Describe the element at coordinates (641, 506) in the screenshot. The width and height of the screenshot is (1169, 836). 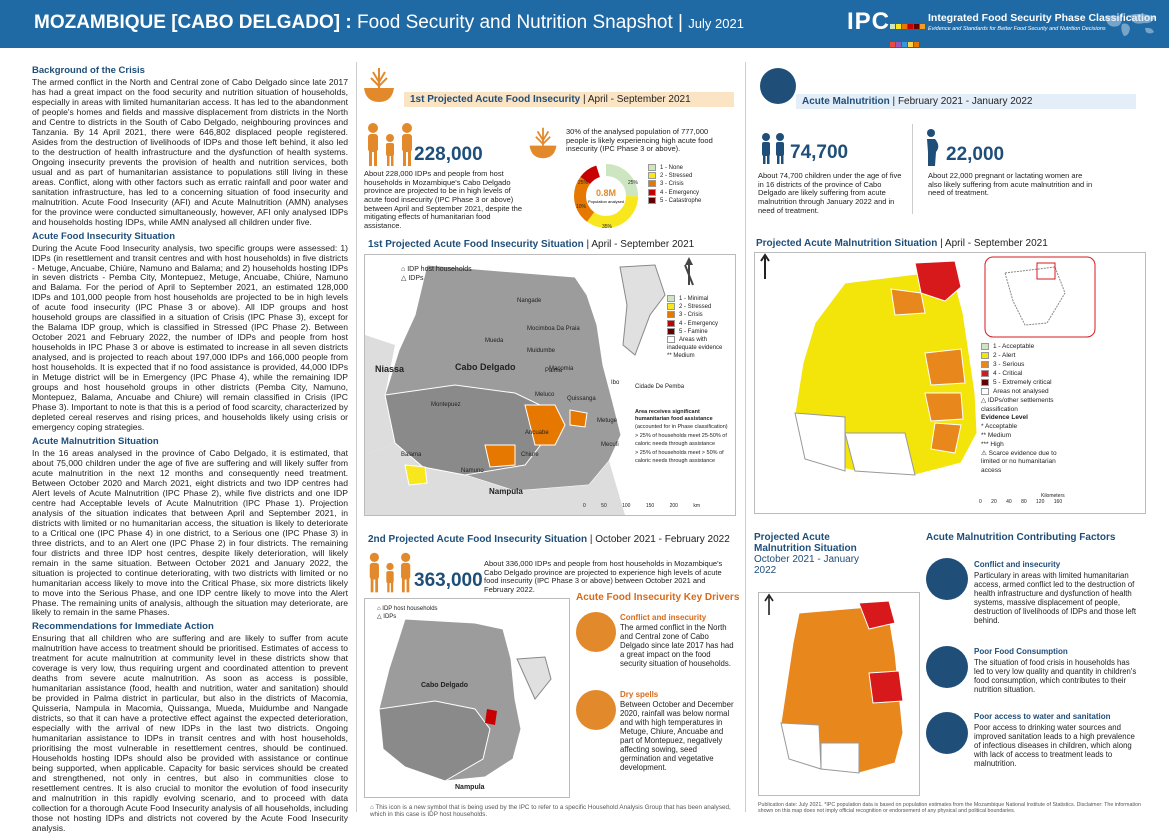
I see `map1-scale: 0 50 100 150 200 km` at that location.